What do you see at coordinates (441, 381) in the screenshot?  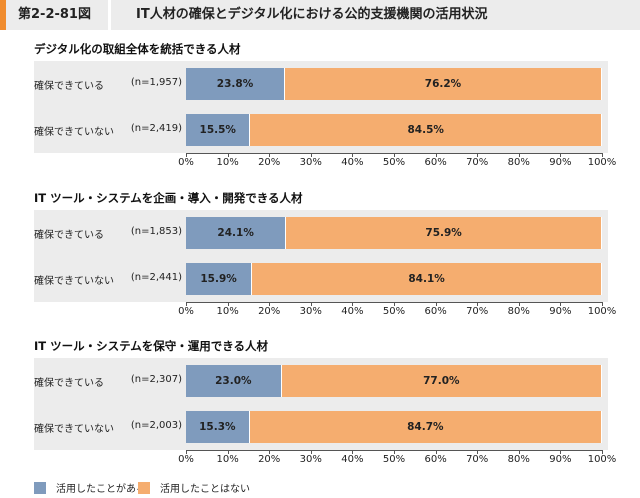 I see `bar-segment-not-used: 77.0%` at bounding box center [441, 381].